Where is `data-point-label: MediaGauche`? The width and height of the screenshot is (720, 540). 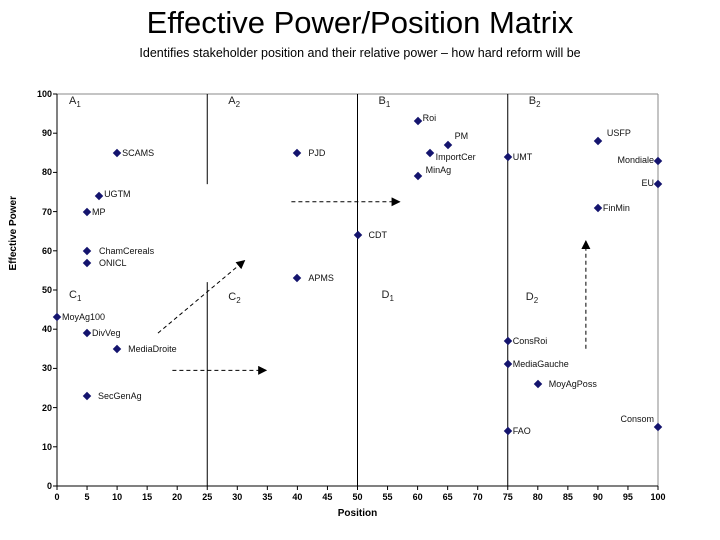 data-point-label: MediaGauche is located at coordinates (540, 364).